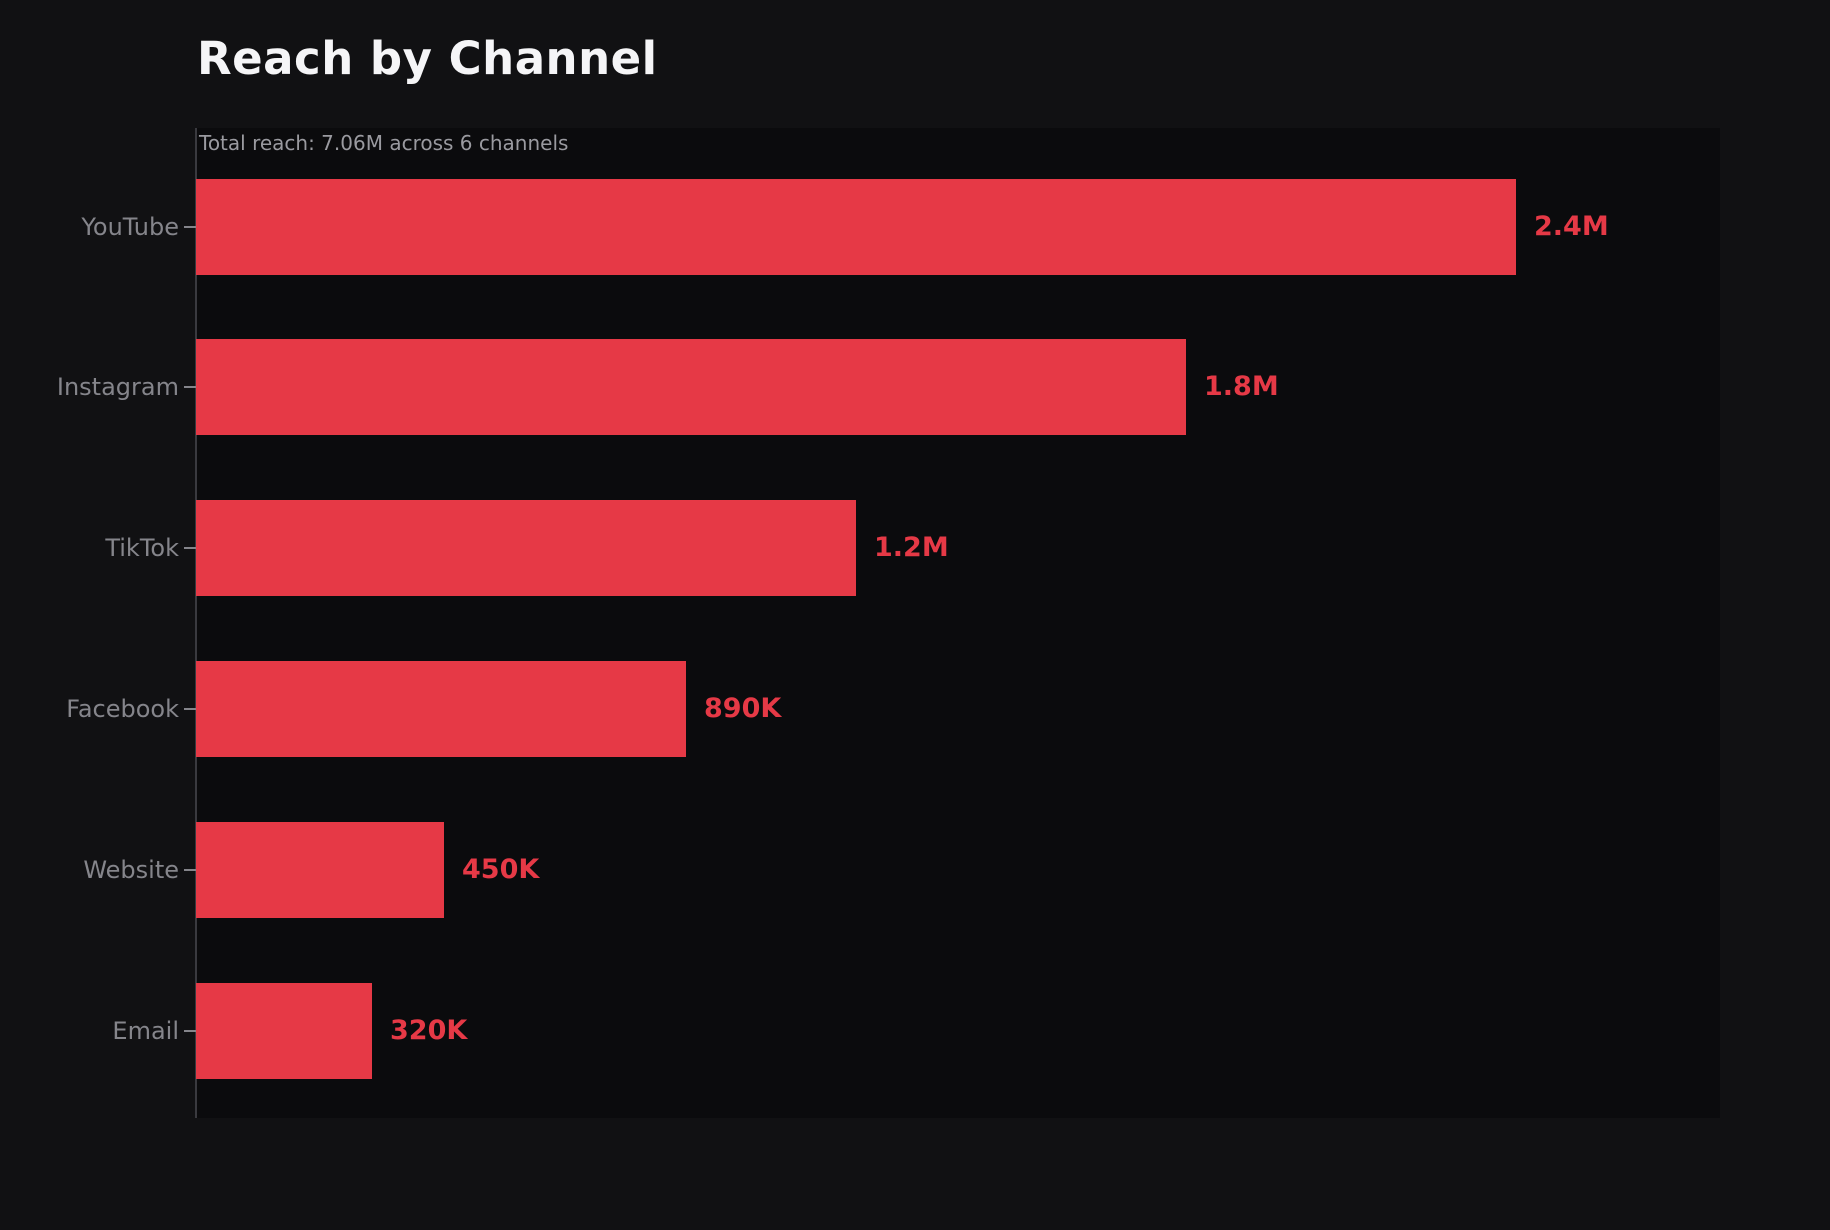 The height and width of the screenshot is (1230, 1830). Describe the element at coordinates (122, 709) in the screenshot. I see `category-label: Facebook` at that location.